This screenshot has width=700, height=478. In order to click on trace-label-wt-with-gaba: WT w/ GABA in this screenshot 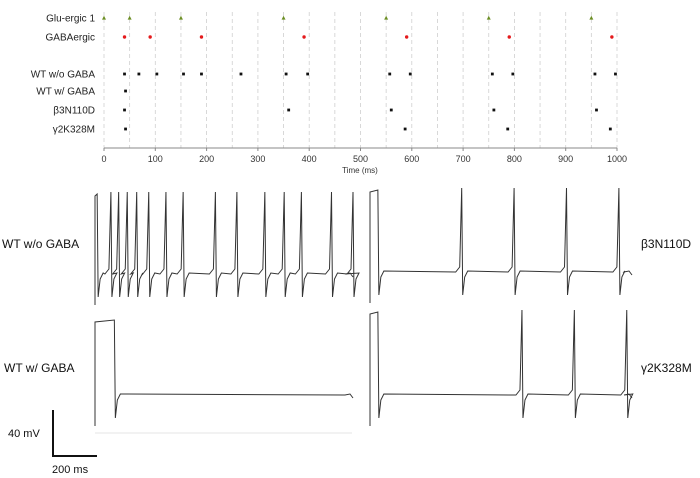, I will do `click(39, 368)`.